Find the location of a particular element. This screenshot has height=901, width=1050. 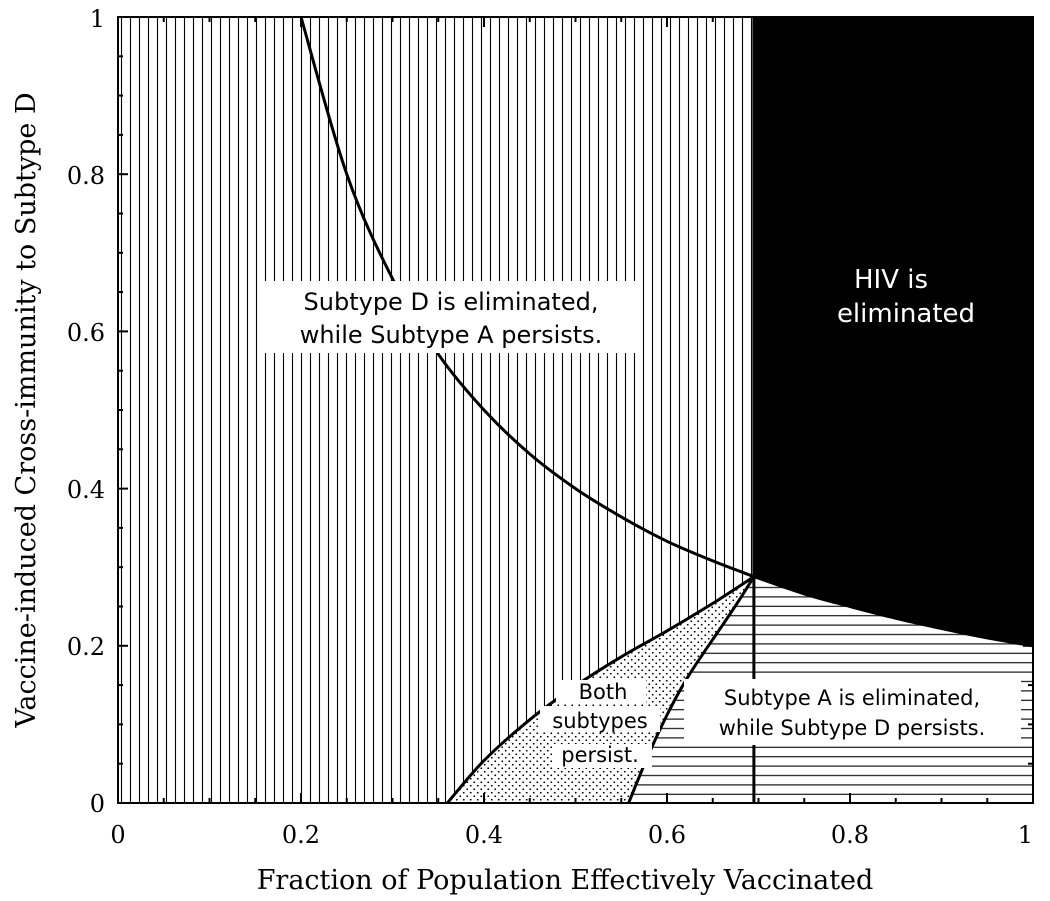

y-tick-label: 0.2 is located at coordinates (86, 647).